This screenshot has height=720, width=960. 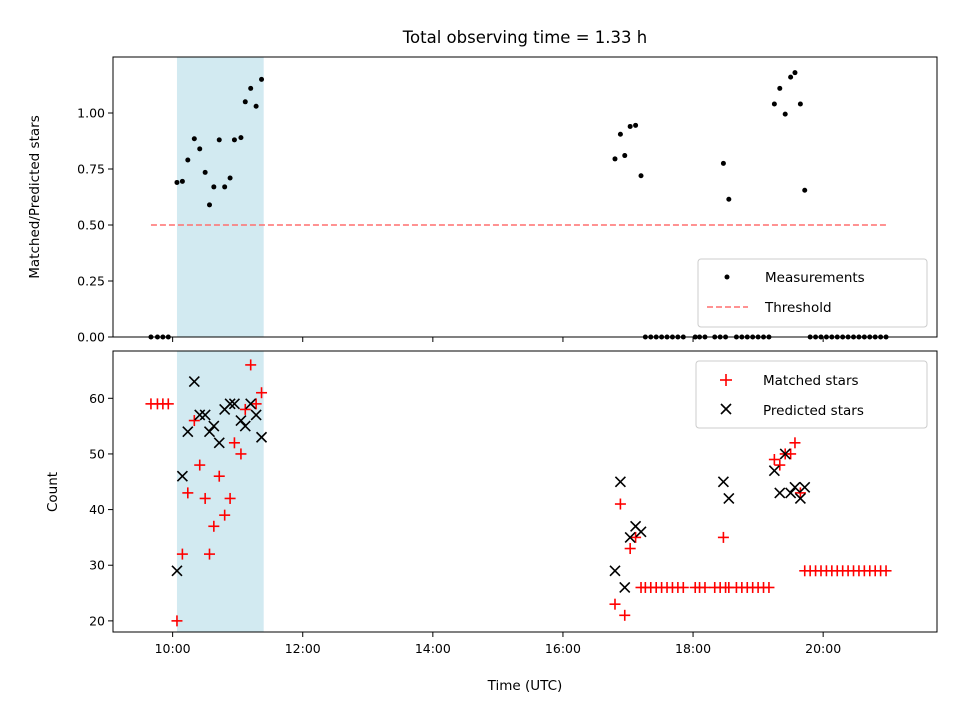 What do you see at coordinates (498, 339) in the screenshot?
I see `top-x-ticks` at bounding box center [498, 339].